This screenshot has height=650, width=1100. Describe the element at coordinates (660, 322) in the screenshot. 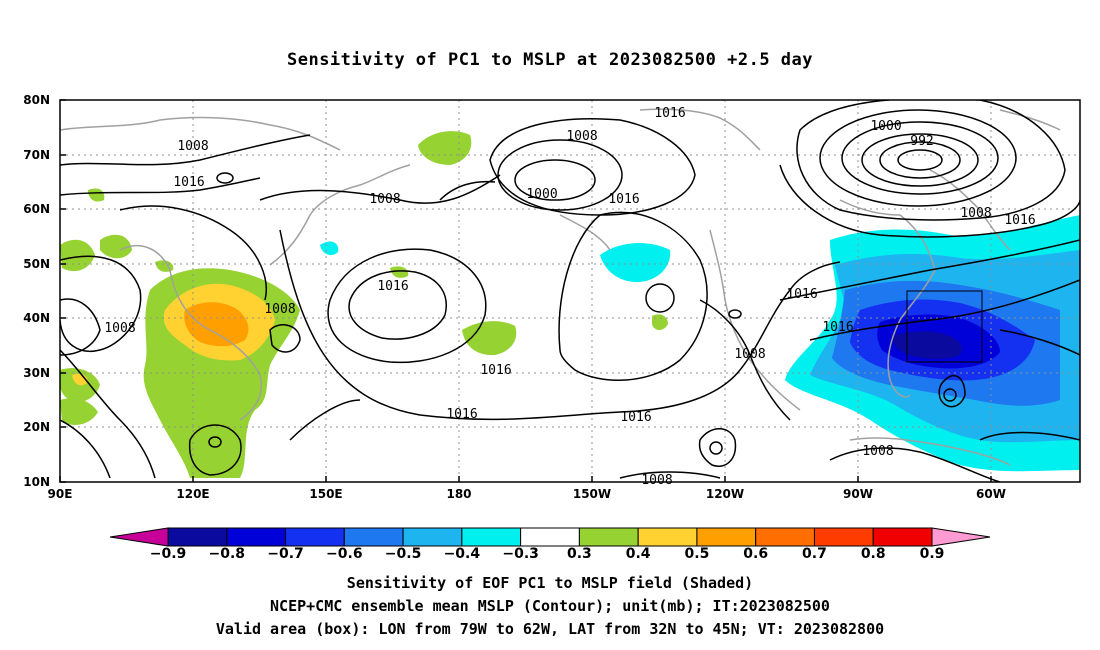

I see `shade-green-patch-h` at that location.